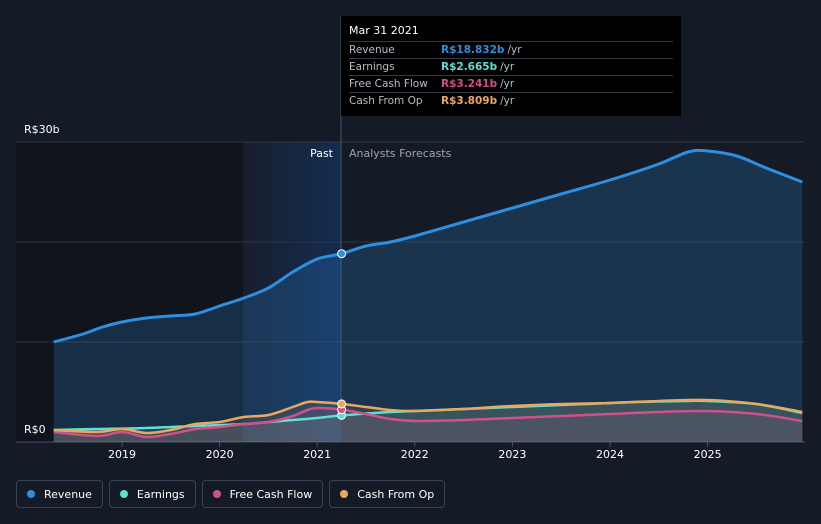  I want to click on x-tick-label: 2022, so click(415, 454).